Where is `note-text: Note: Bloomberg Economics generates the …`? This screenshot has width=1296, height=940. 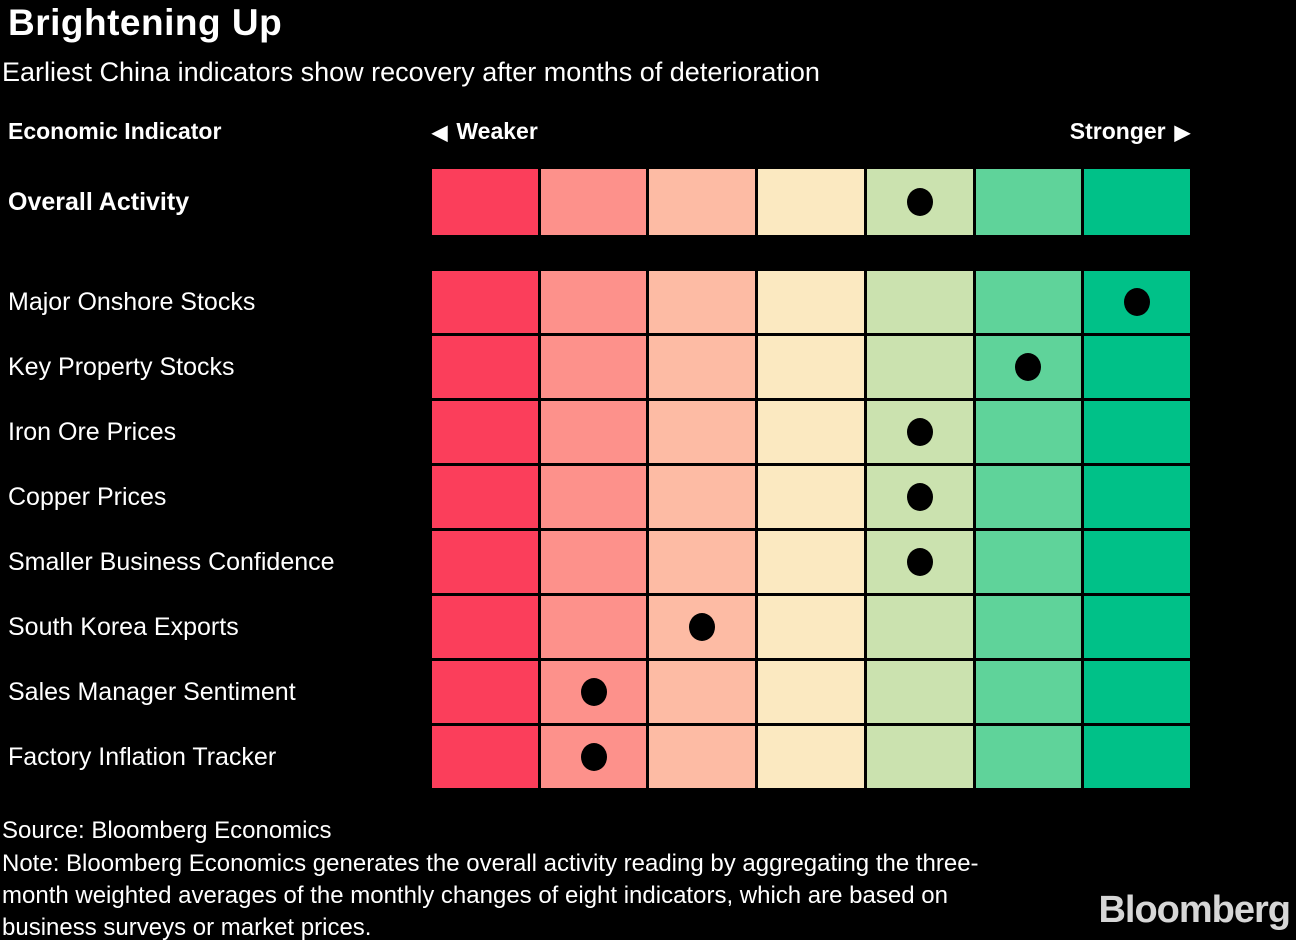 note-text: Note: Bloomberg Economics generates the … is located at coordinates (490, 895).